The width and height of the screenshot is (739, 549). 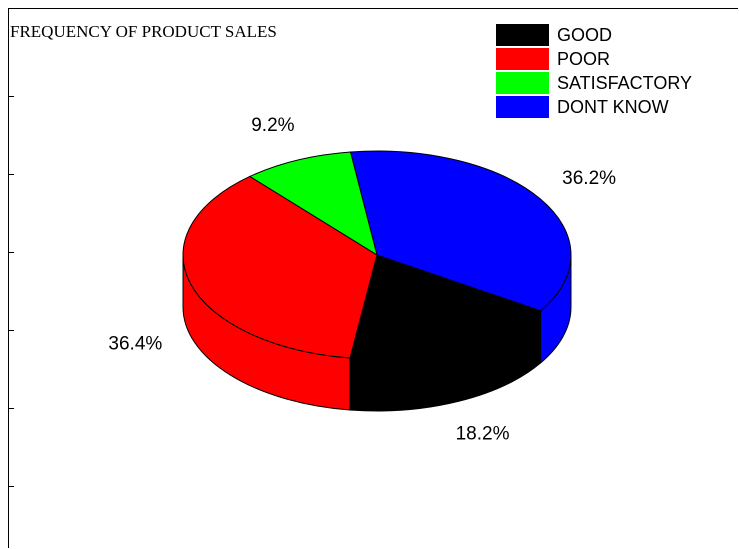 I want to click on pie-slice-satisfactory, so click(x=313, y=204).